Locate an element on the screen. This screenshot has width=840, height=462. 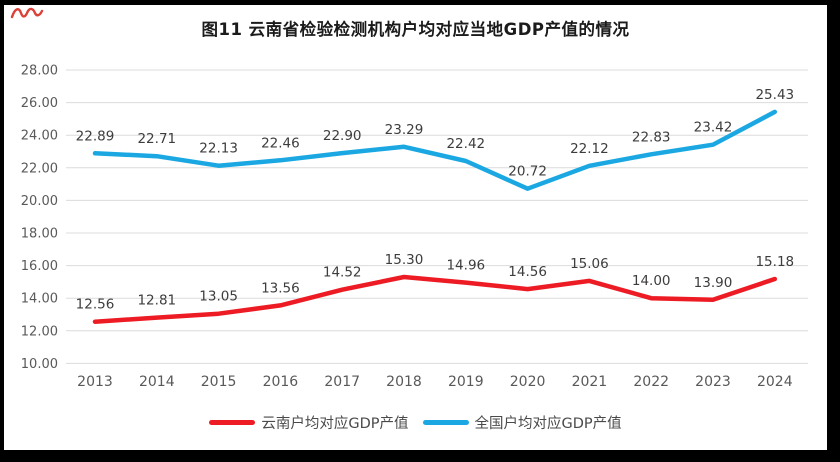
data-label: 15.06 is located at coordinates (589, 264).